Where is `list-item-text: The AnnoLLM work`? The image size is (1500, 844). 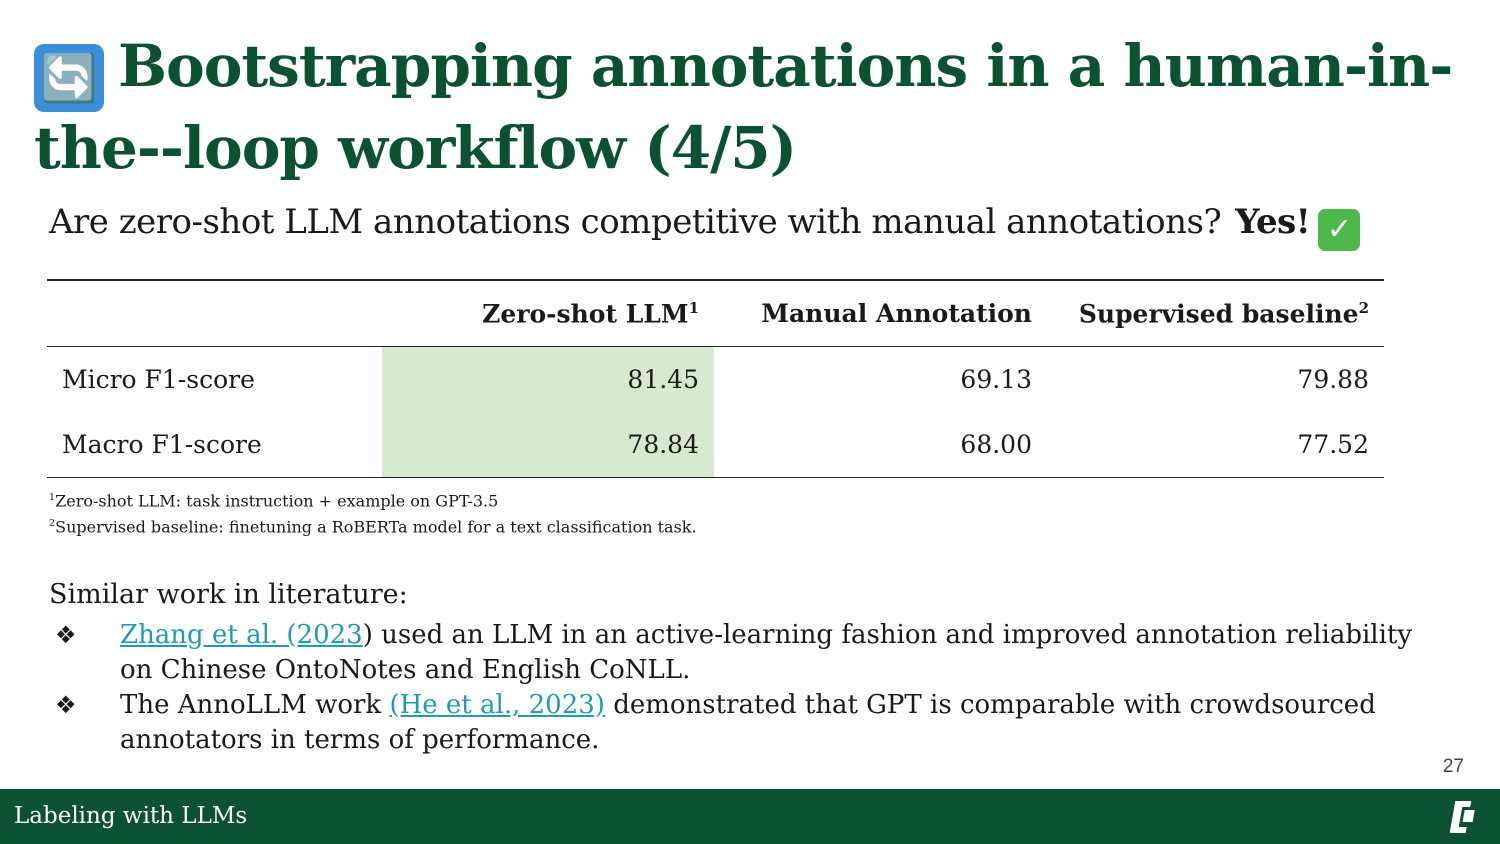
list-item-text: The AnnoLLM work is located at coordinates (255, 705).